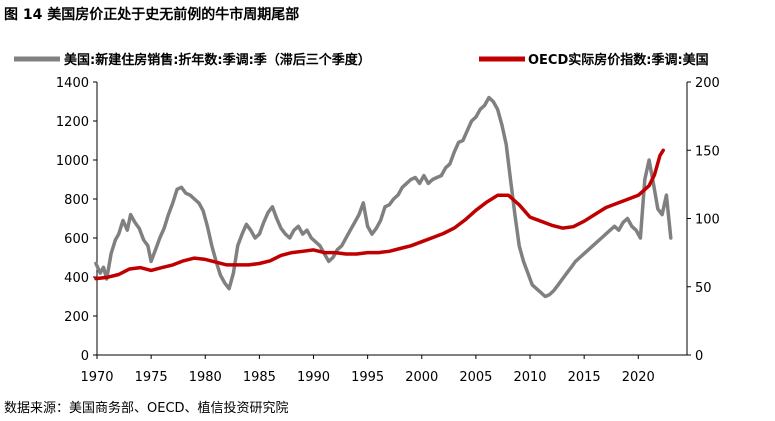 This screenshot has height=421, width=775. Describe the element at coordinates (475, 377) in the screenshot. I see `x-axis-tick-label: 2005` at that location.